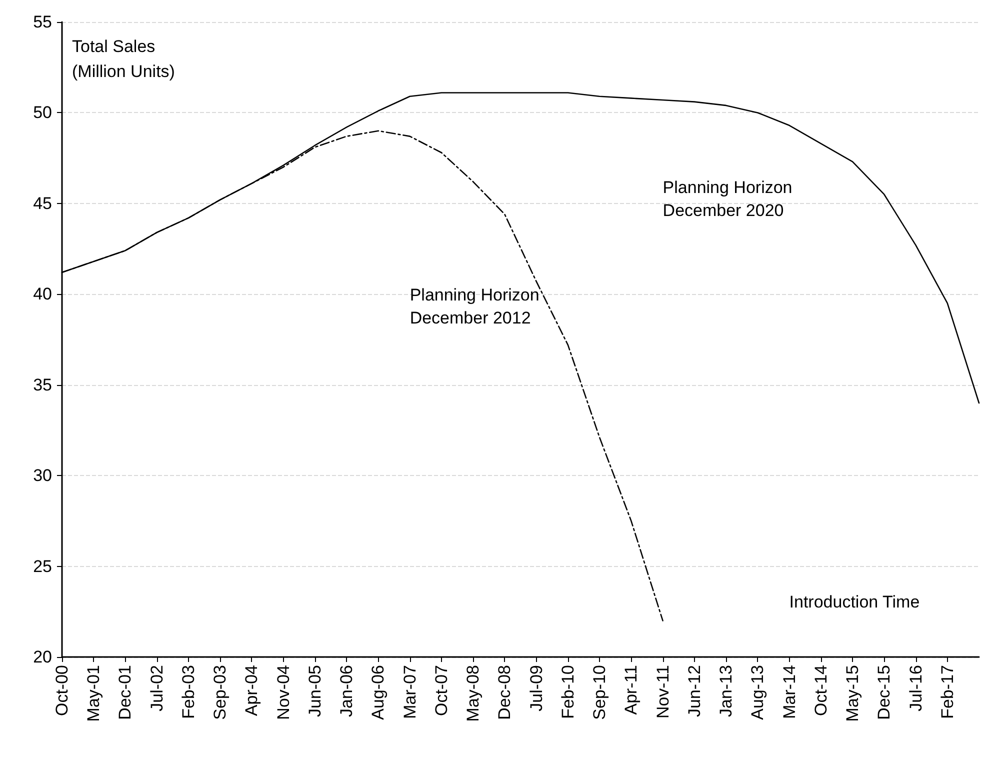 The height and width of the screenshot is (782, 981). Describe the element at coordinates (42, 476) in the screenshot. I see `y-tick-label: 30` at that location.